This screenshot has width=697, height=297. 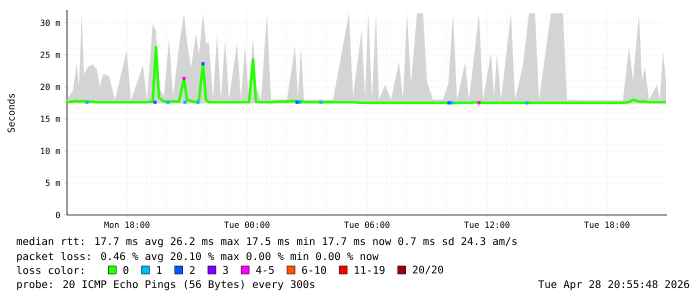 I want to click on legend-label: 1, so click(x=159, y=270).